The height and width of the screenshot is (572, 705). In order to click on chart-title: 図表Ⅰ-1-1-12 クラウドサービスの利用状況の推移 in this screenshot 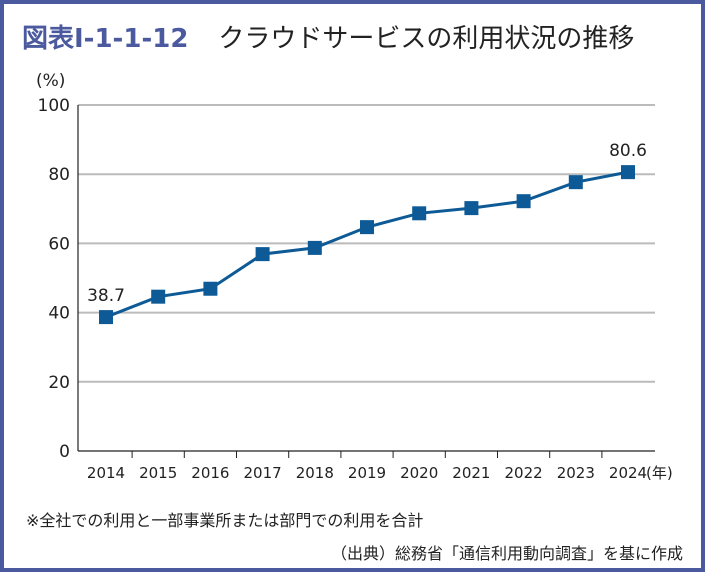, I will do `click(328, 36)`.